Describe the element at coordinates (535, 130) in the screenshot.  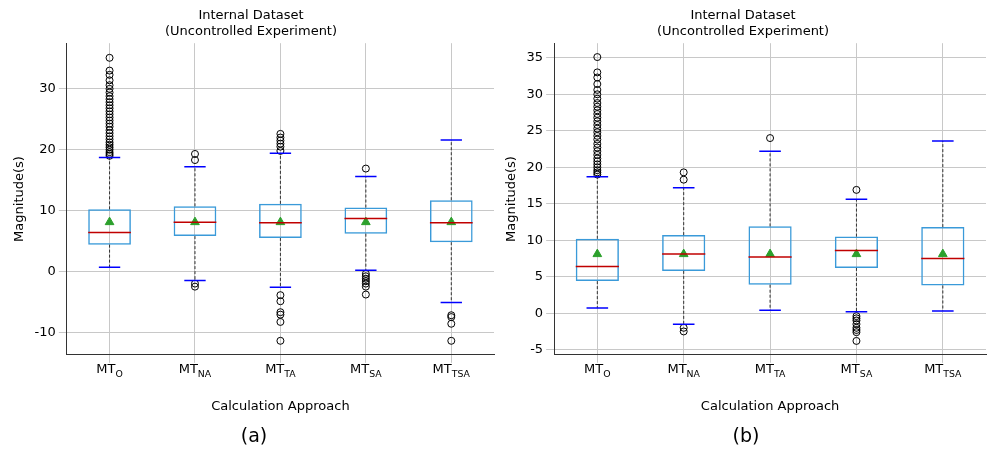
I see `y-tick-label: 25` at that location.